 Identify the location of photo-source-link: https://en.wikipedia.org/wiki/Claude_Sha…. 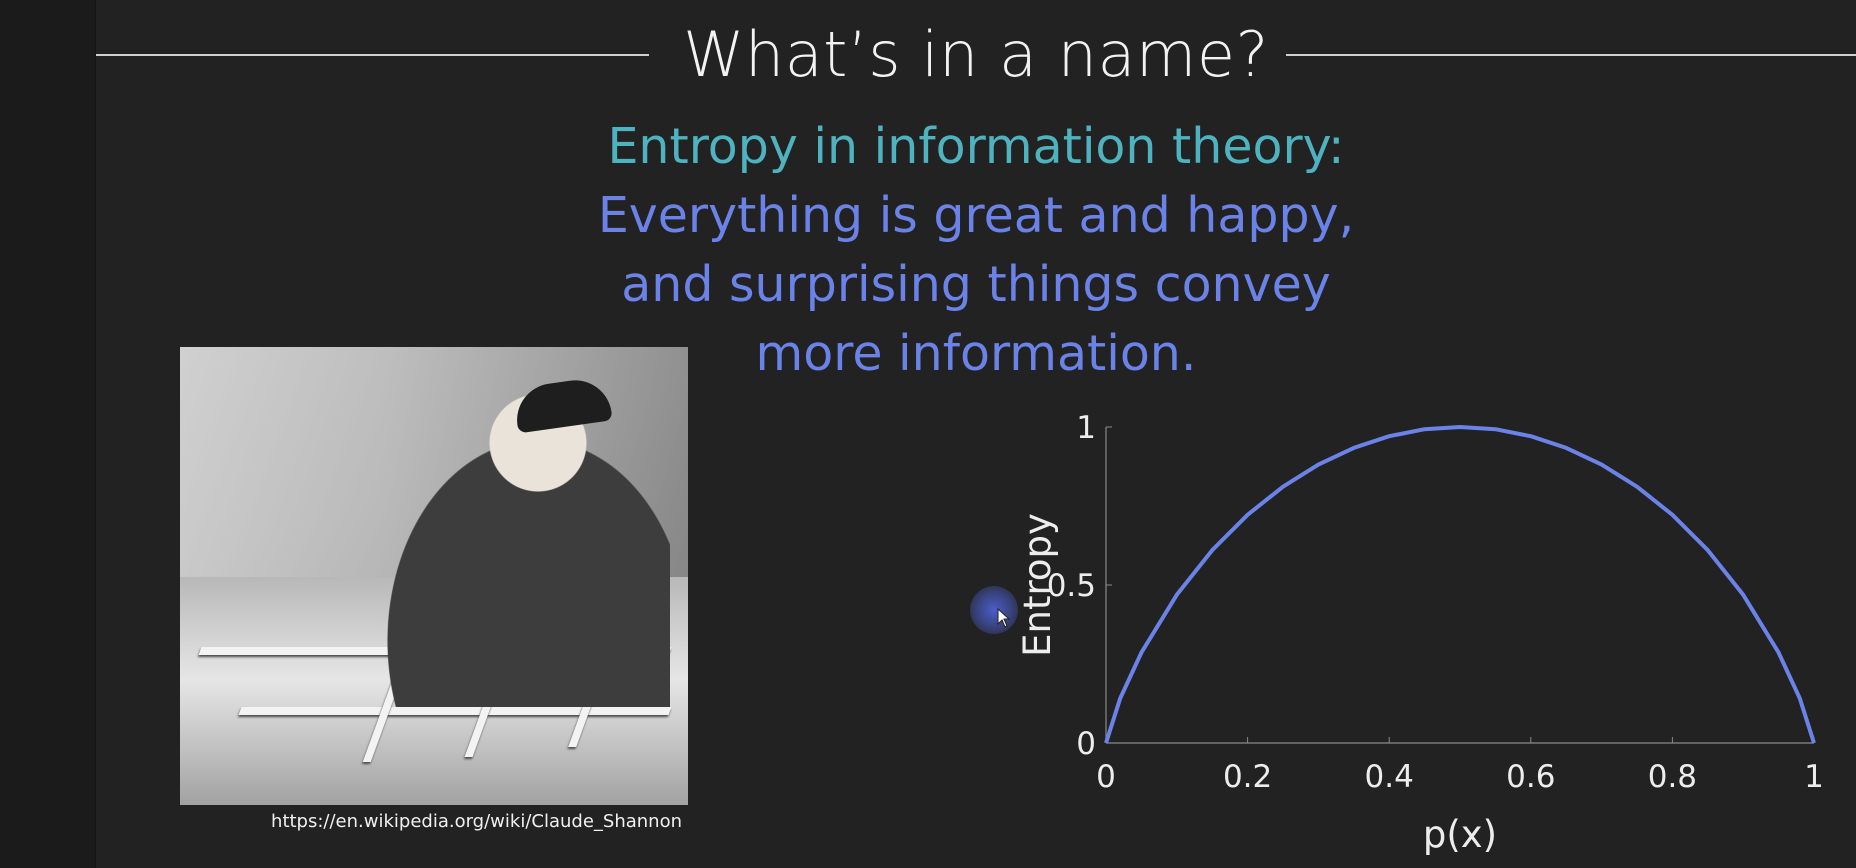
(476, 821).